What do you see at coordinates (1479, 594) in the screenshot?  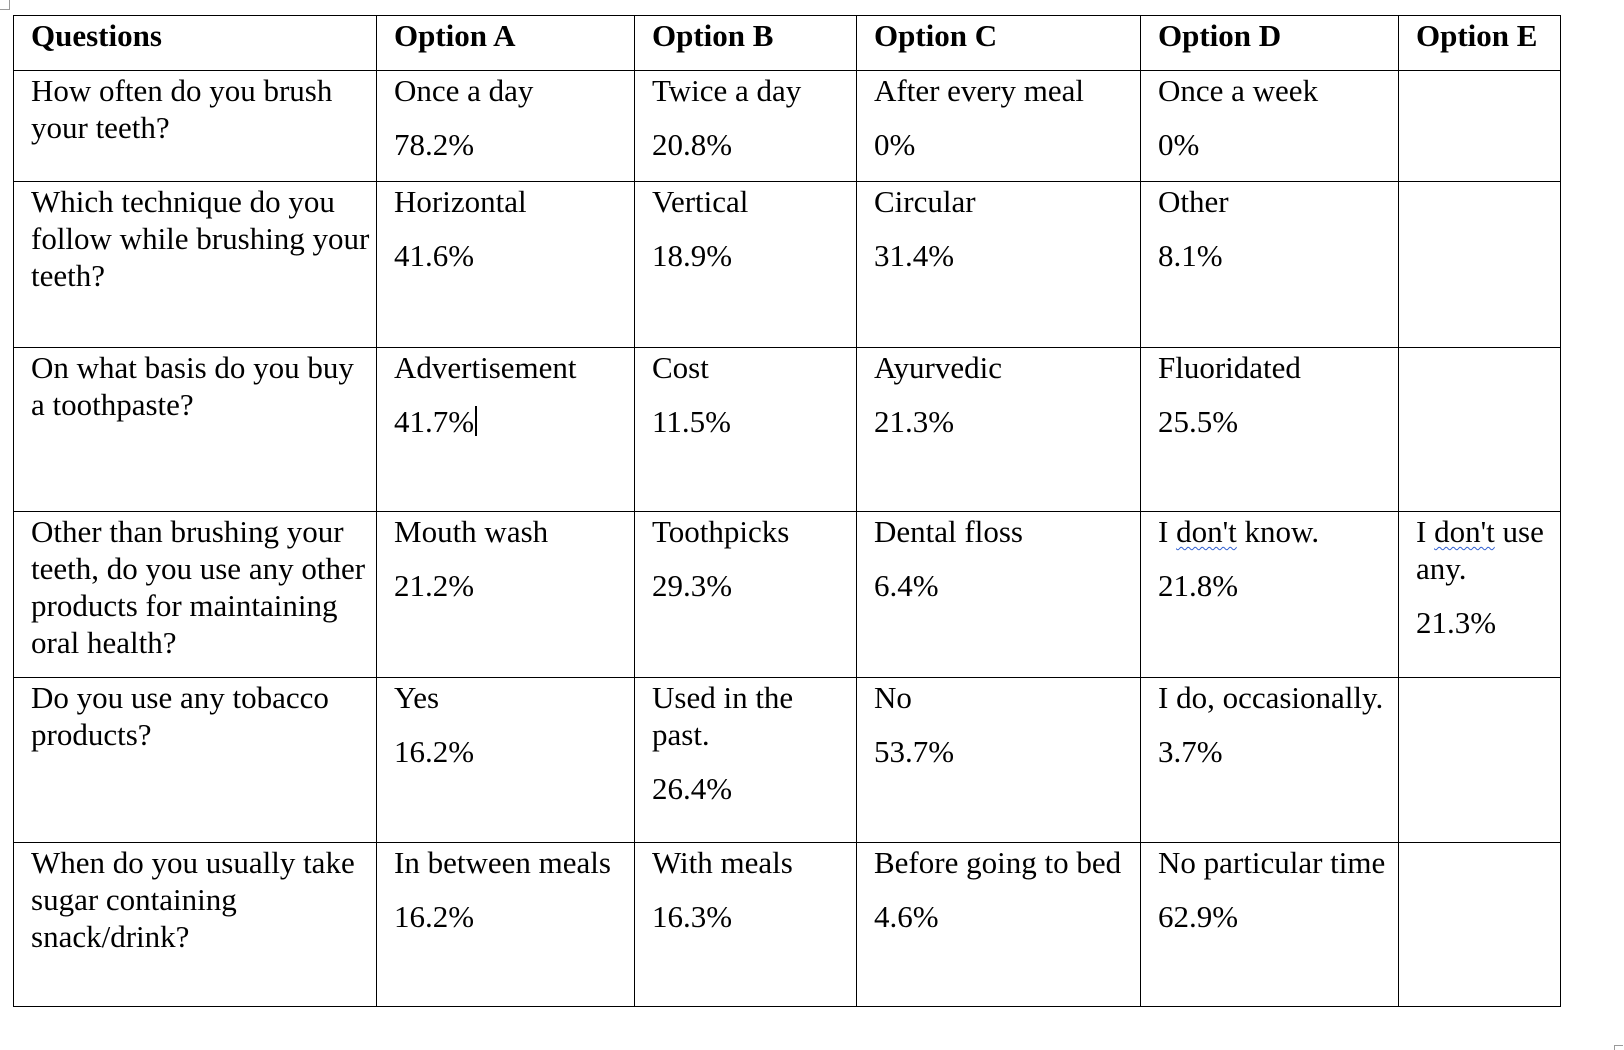 I see `option-cell: I don't use any. 21.3%` at bounding box center [1479, 594].